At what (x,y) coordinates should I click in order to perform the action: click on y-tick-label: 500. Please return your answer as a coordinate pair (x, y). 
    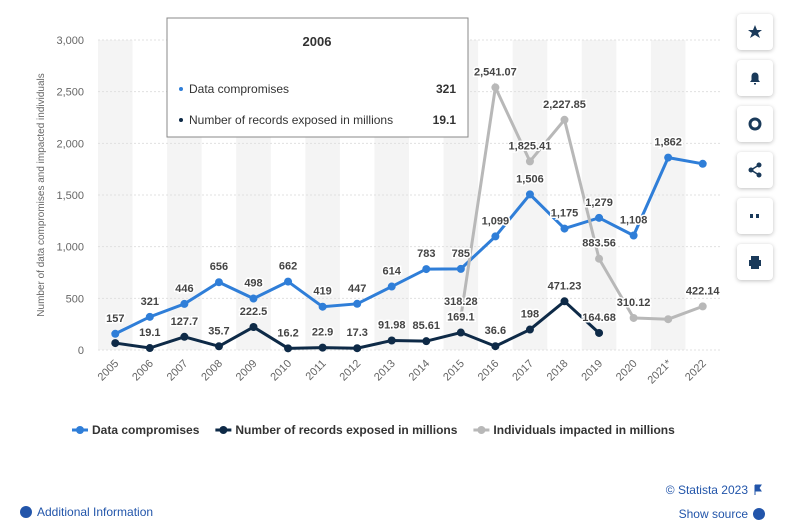
    Looking at the image, I should click on (75, 299).